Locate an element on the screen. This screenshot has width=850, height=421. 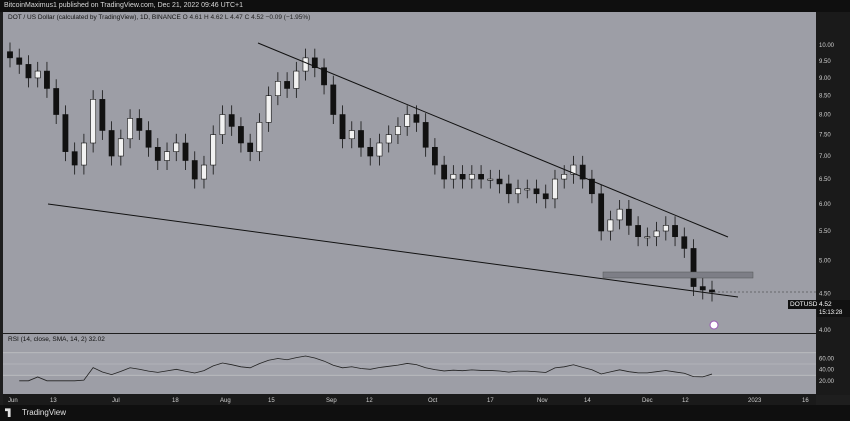
y-tick-label: 5.00 is located at coordinates (825, 262).